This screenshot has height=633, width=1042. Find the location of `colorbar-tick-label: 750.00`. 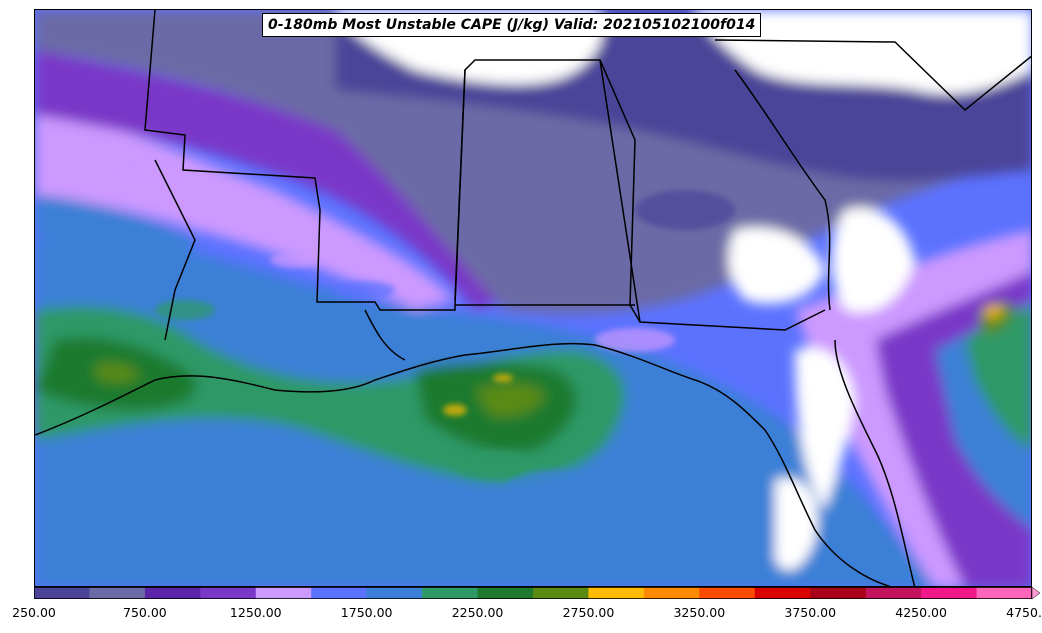

colorbar-tick-label: 750.00 is located at coordinates (145, 612).